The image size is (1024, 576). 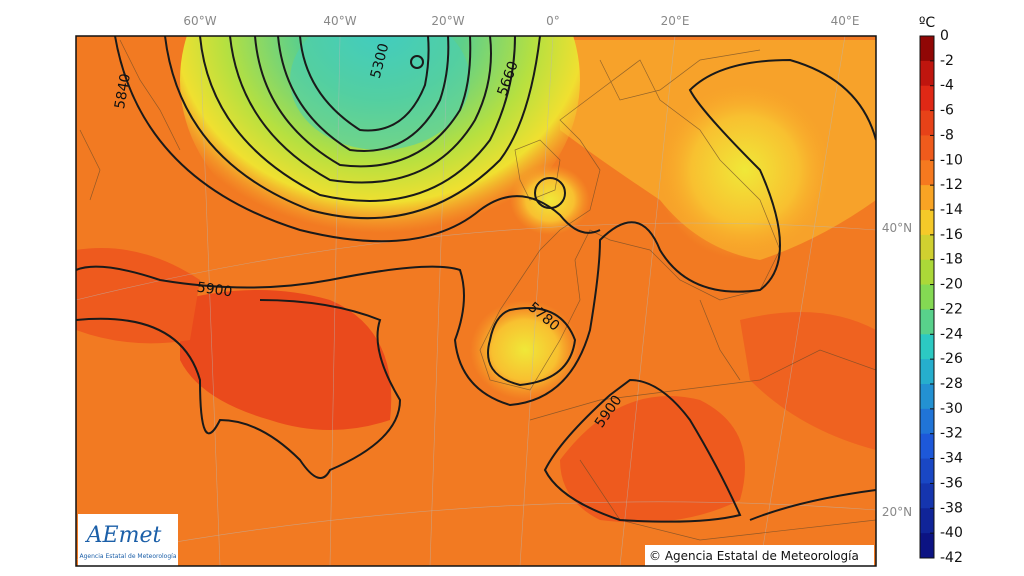 I want to click on longitude-label: 20°E, so click(x=675, y=21).